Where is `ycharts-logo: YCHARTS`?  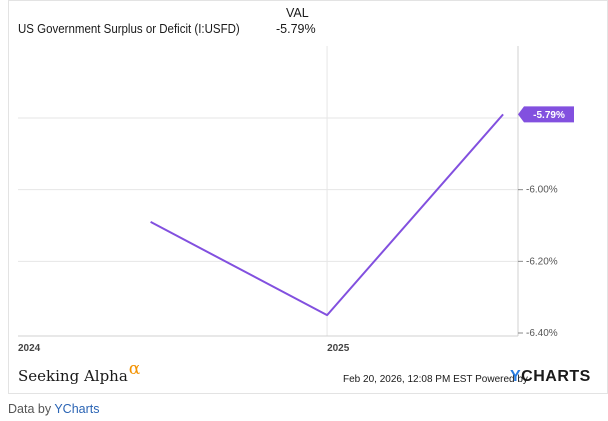 ycharts-logo: YCHARTS is located at coordinates (550, 377).